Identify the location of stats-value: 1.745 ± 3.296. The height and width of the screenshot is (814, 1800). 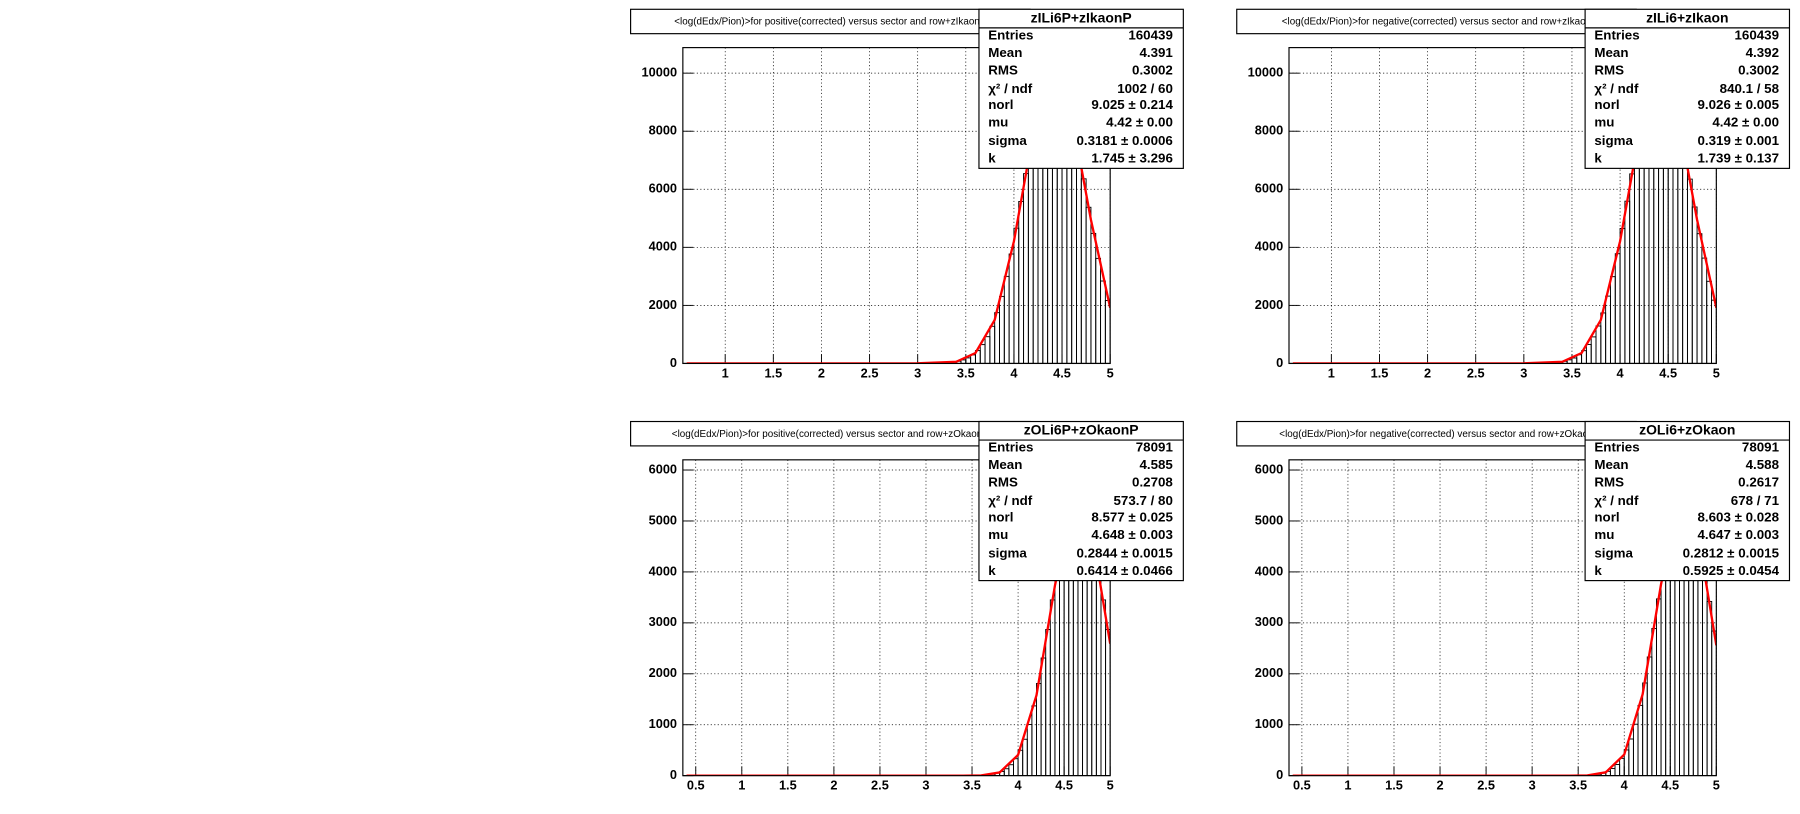
(1132, 158).